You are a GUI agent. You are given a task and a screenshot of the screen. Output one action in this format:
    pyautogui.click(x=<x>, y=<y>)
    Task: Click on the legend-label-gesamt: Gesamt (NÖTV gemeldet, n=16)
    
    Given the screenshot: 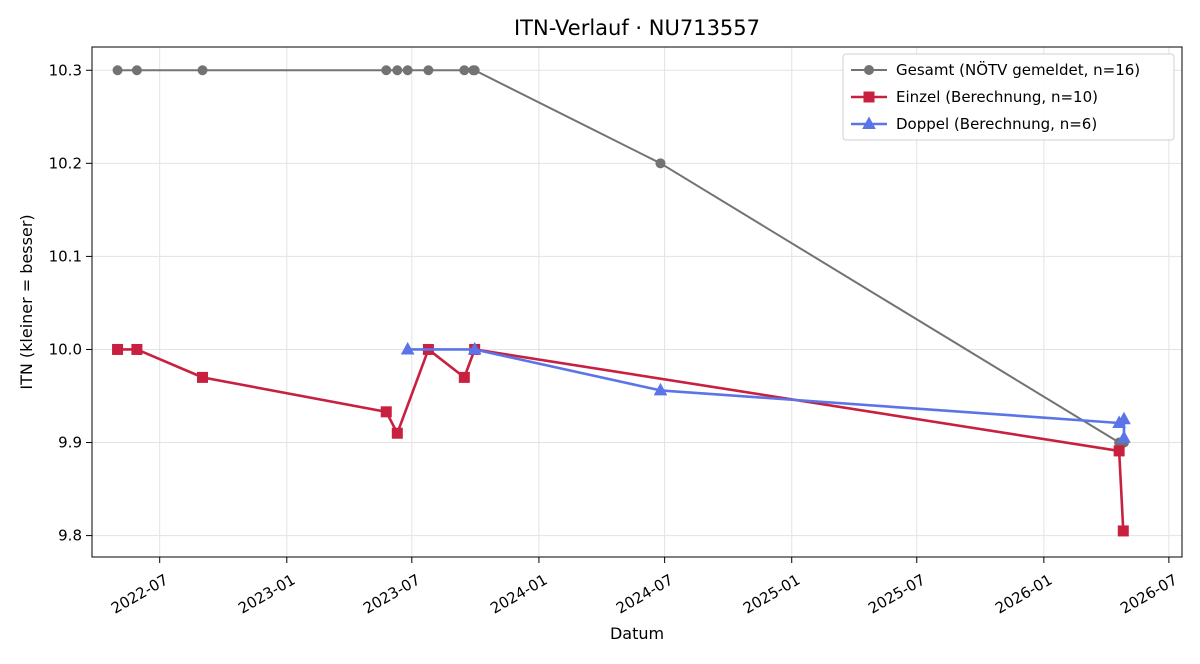 What is the action you would take?
    pyautogui.click(x=1018, y=69)
    